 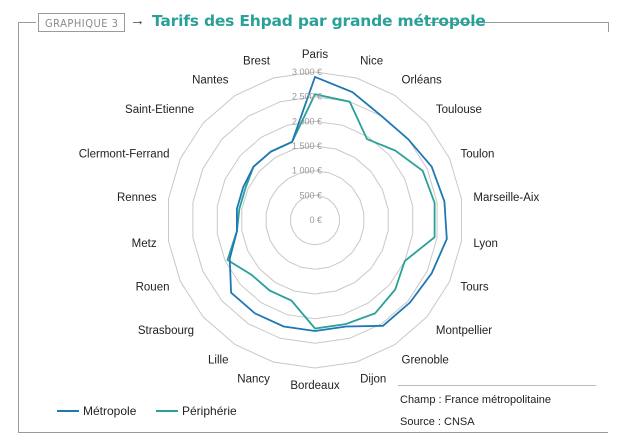 I want to click on category-label: Nantes, so click(x=210, y=80).